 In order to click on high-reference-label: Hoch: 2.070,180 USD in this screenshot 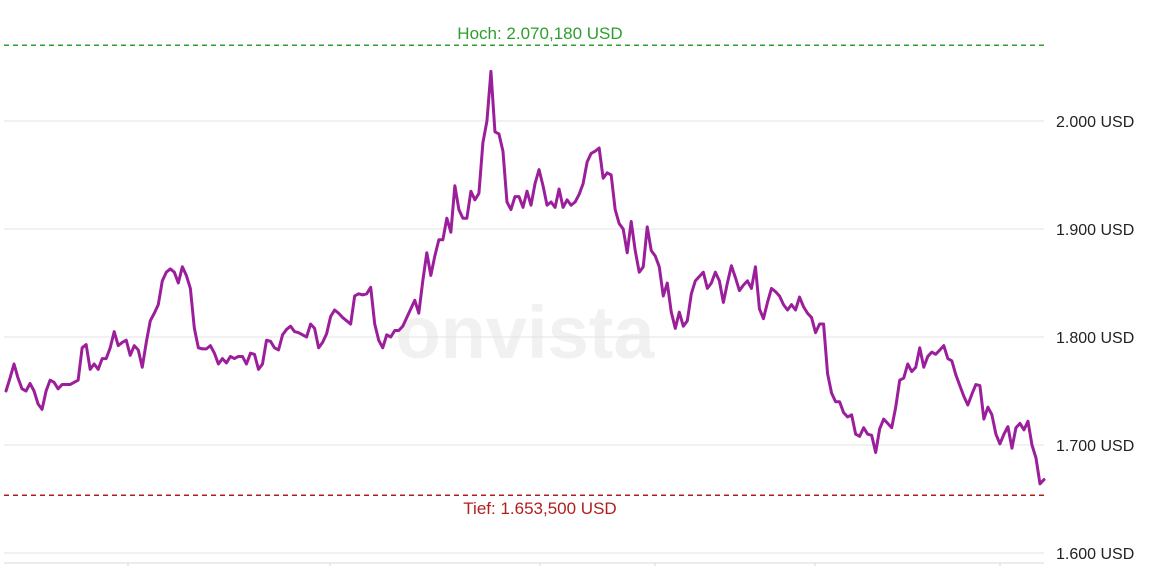, I will do `click(539, 33)`.